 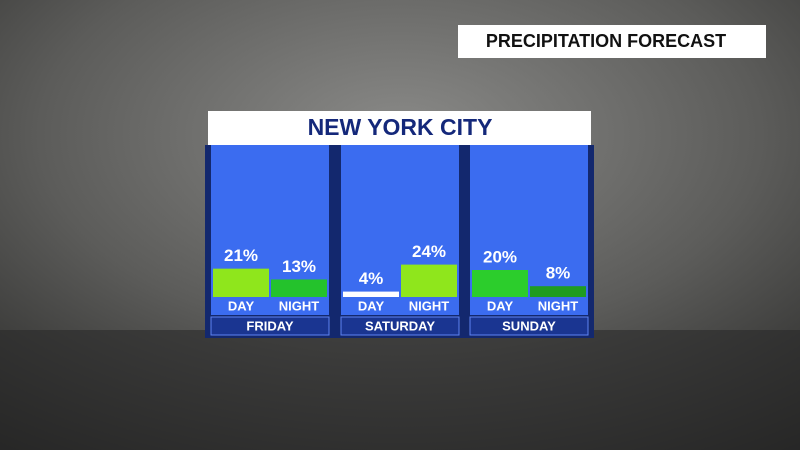 I want to click on group-label: SATURDAY, so click(x=400, y=325).